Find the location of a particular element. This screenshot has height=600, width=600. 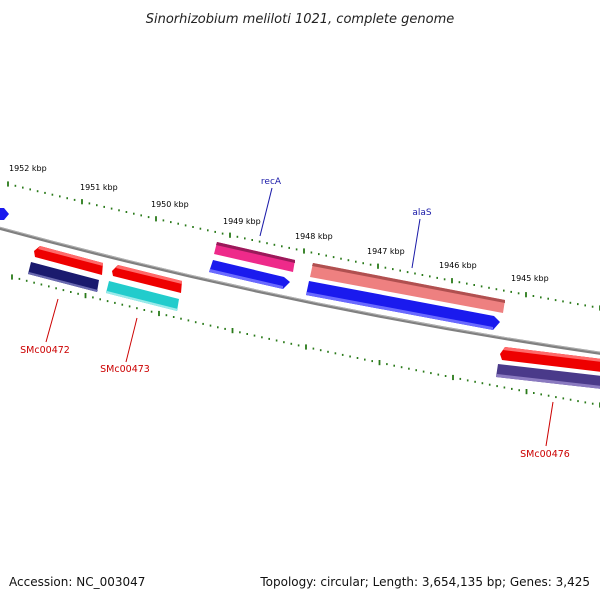

feature-recA is located at coordinates (254, 257).